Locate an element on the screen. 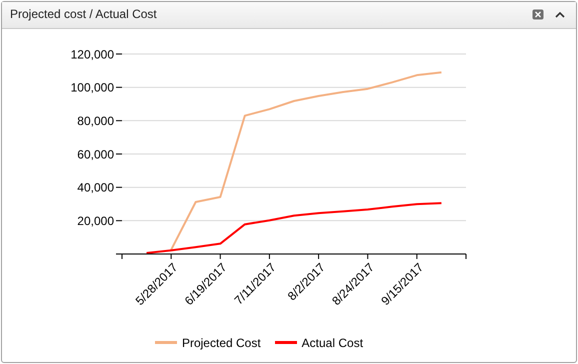 Image resolution: width=578 pixels, height=364 pixels. y-tick-label: 80,000 is located at coordinates (95, 121).